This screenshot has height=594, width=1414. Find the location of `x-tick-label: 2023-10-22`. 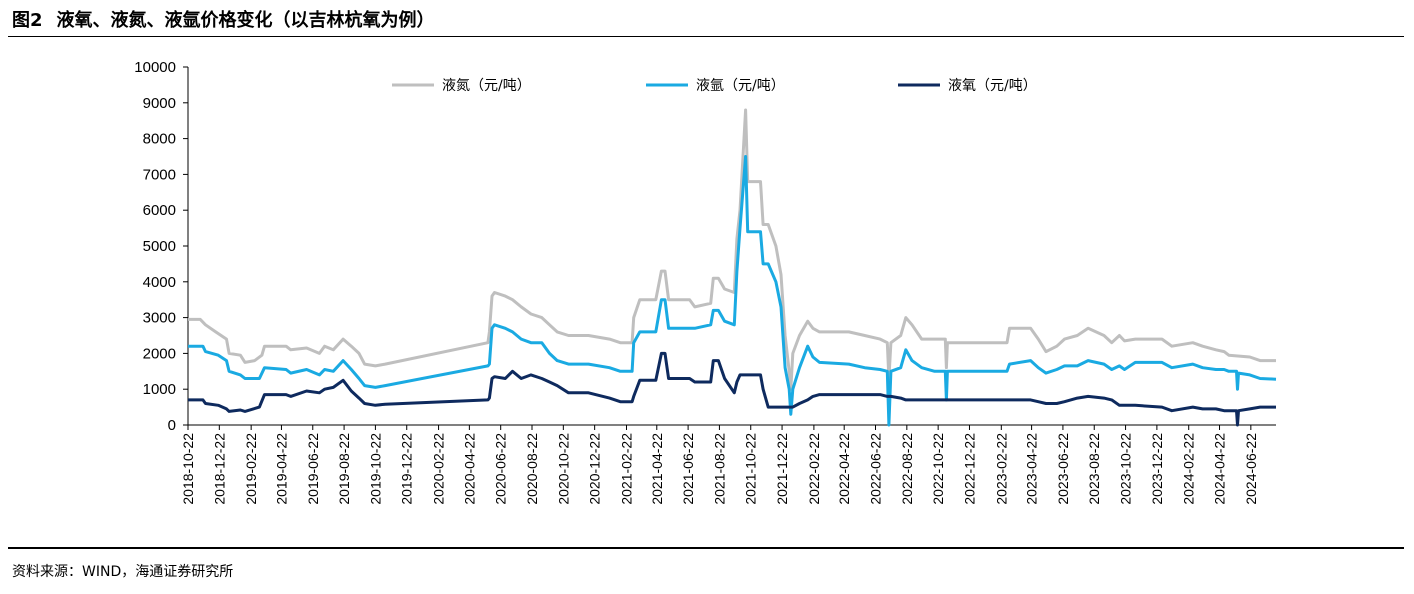

x-tick-label: 2023-10-22 is located at coordinates (1126, 469).